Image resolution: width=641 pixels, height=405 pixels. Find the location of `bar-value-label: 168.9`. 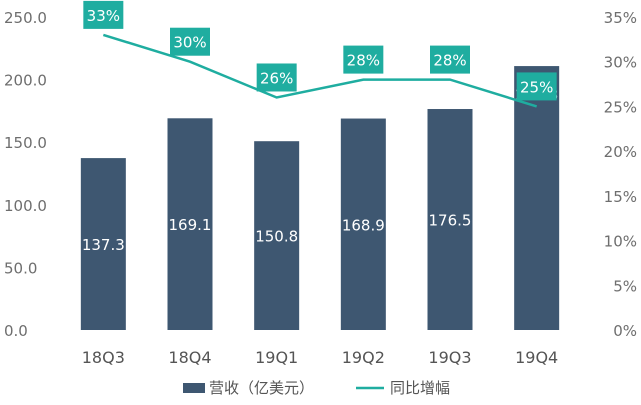

bar-value-label: 168.9 is located at coordinates (363, 225).